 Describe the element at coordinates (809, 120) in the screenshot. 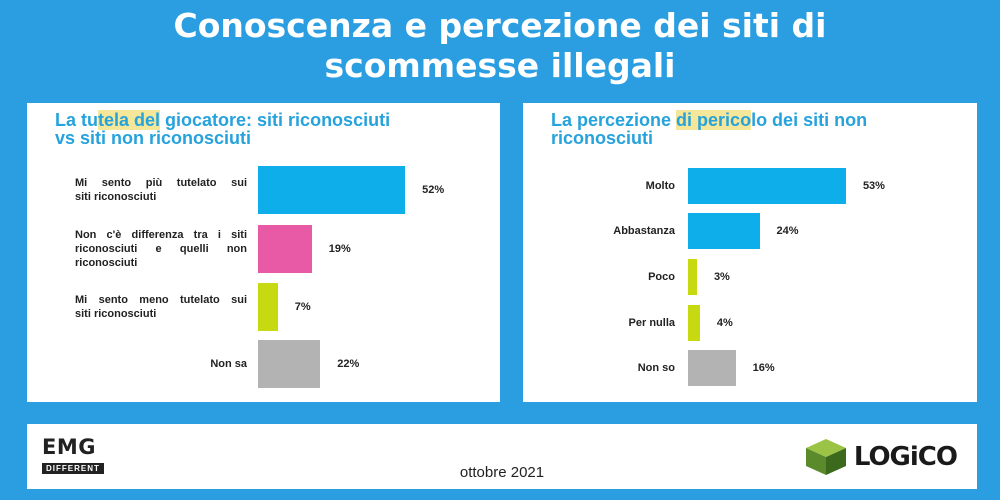

I see `right-title-part-b: lo dei siti non` at that location.